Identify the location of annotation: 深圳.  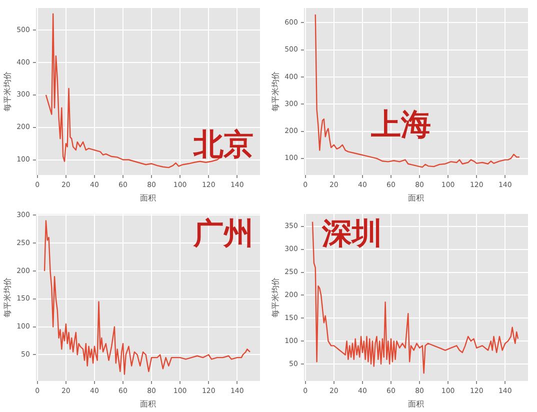
(351, 234).